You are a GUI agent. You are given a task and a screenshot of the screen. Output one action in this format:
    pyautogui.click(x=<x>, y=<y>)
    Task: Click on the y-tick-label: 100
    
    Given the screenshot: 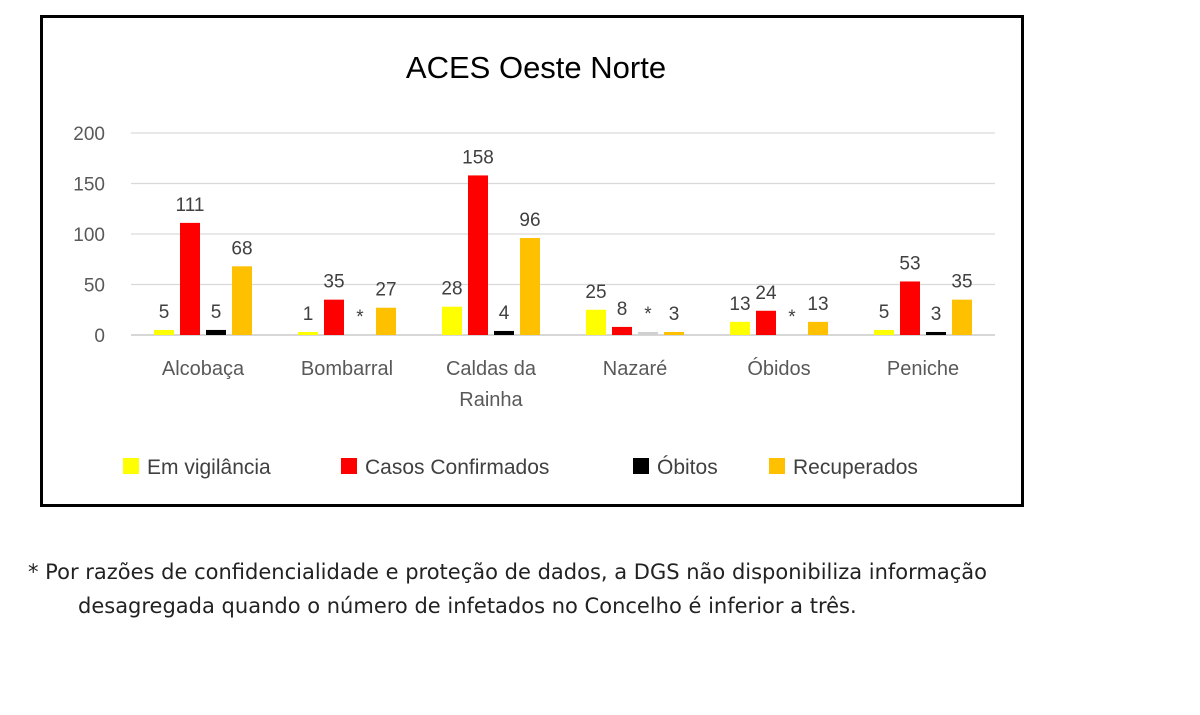 What is the action you would take?
    pyautogui.click(x=89, y=235)
    